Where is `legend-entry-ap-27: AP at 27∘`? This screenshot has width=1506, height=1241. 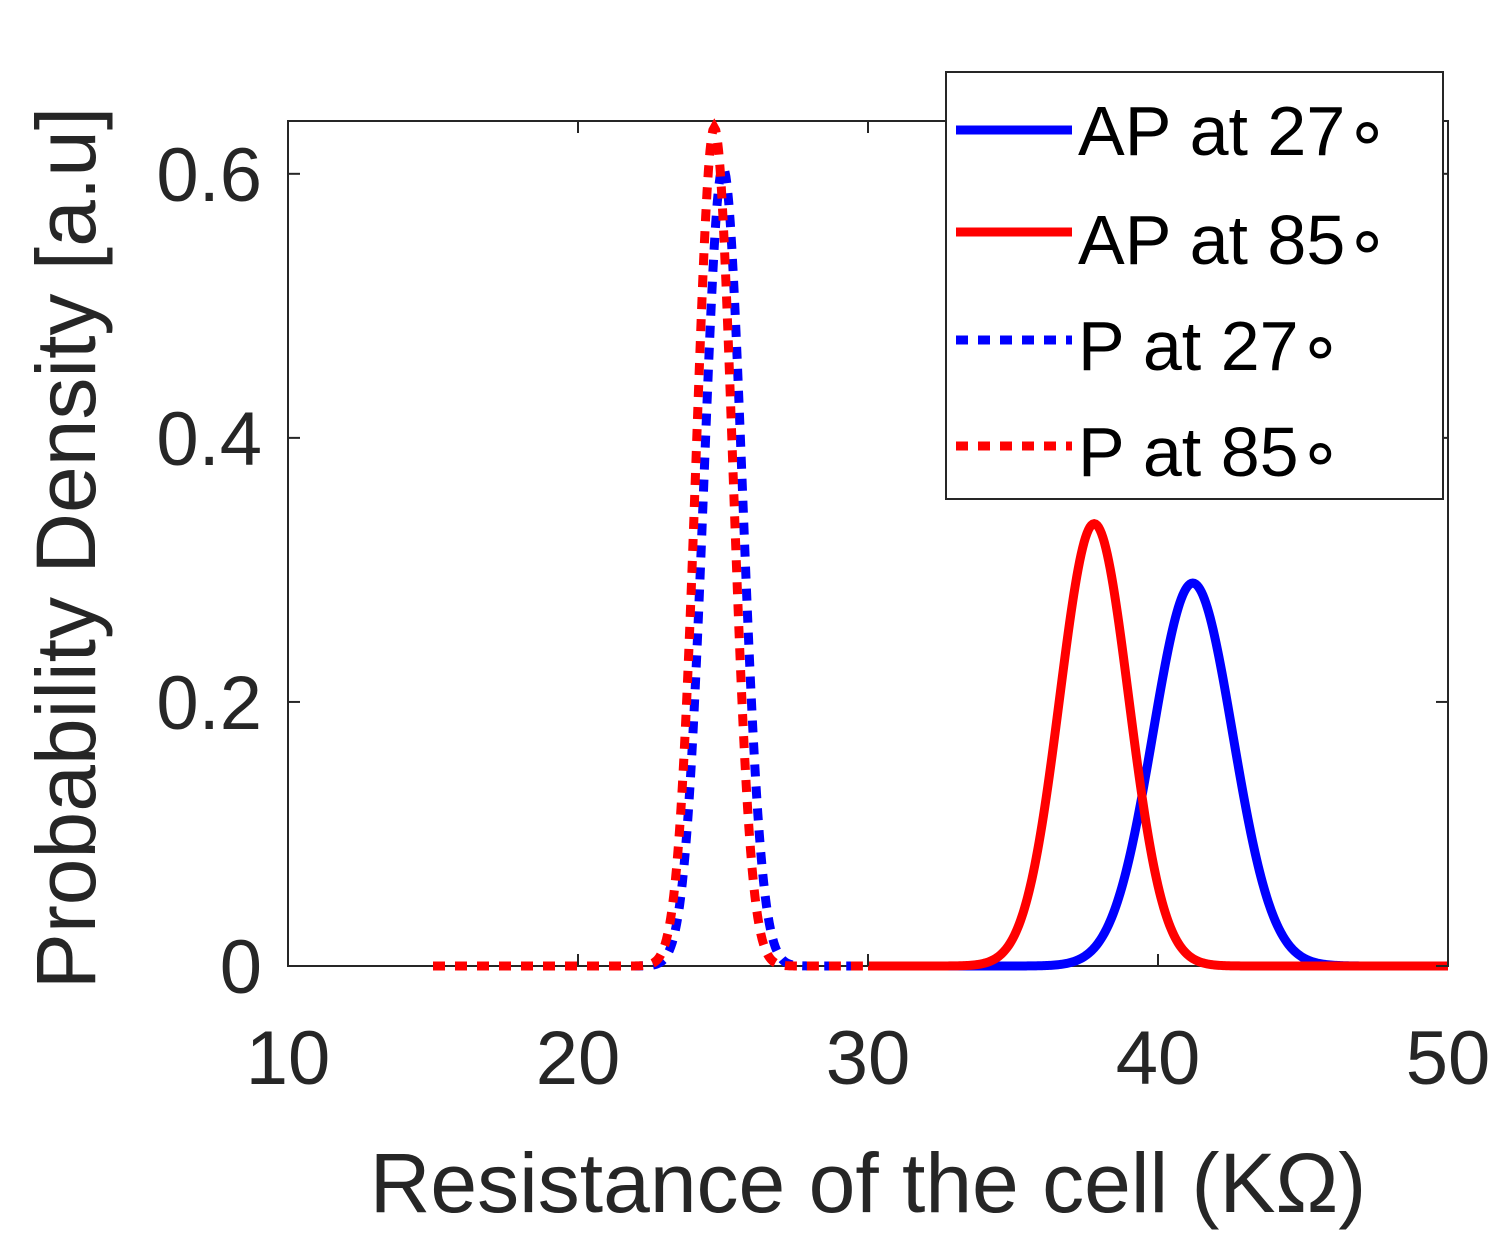
legend-entry-ap-27: AP at 27∘ is located at coordinates (1172, 131).